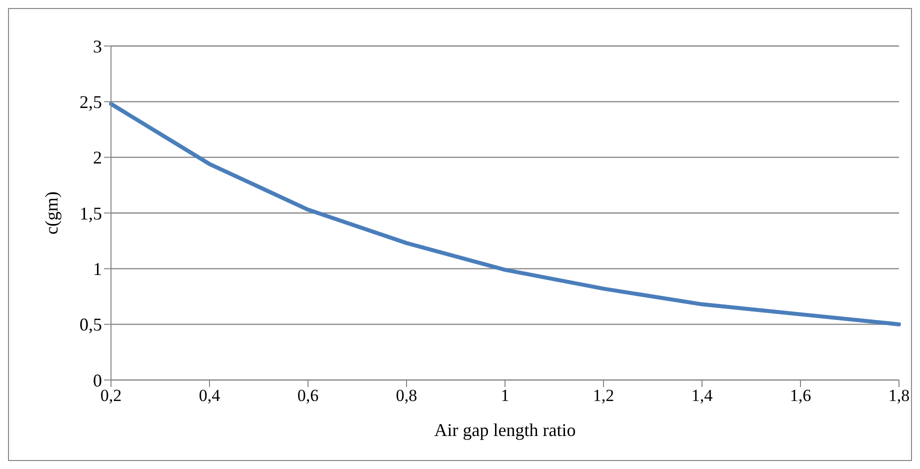 The width and height of the screenshot is (920, 469). What do you see at coordinates (97, 269) in the screenshot?
I see `y-tick-label: 1` at bounding box center [97, 269].